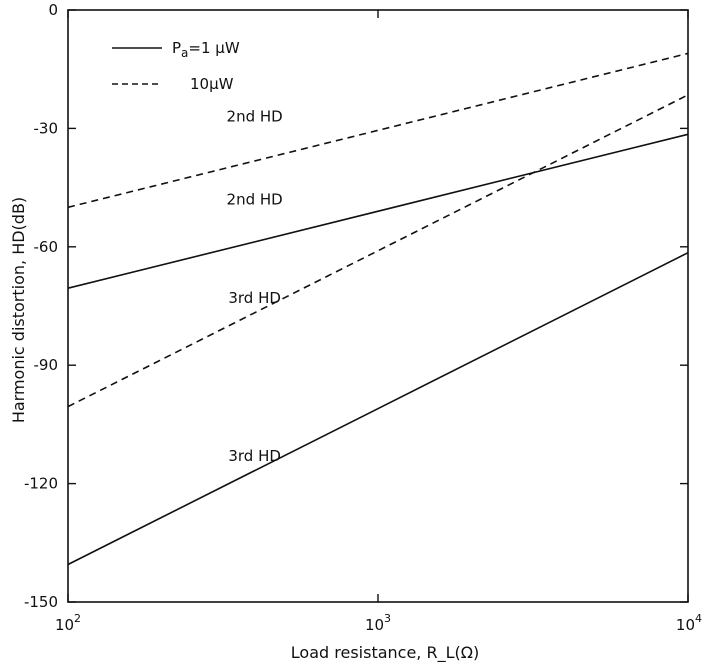  Describe the element at coordinates (385, 653) in the screenshot. I see `x-axis-title: Load resistance, R_L(Ω)` at that location.